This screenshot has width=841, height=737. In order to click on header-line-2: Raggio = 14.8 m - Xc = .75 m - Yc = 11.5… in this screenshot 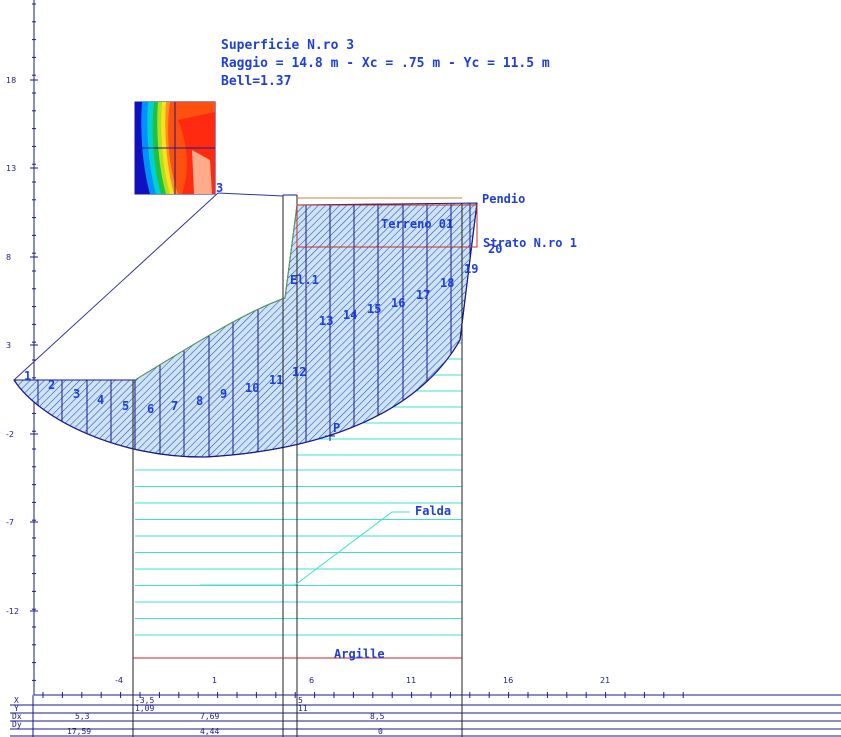, I will do `click(385, 63)`.